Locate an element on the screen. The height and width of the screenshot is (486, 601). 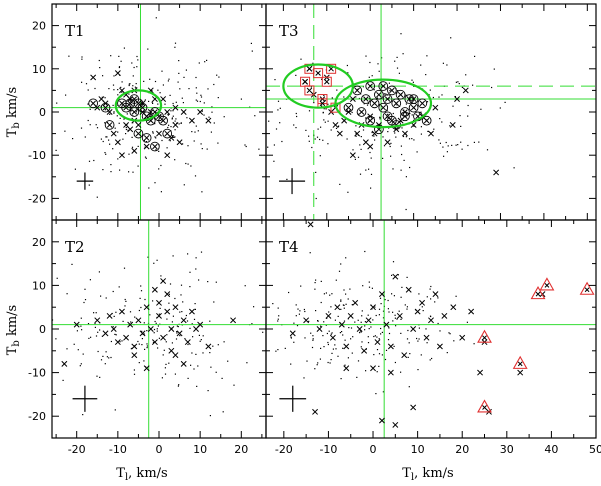
data-point-circled-cross is located at coordinates (93, 103).